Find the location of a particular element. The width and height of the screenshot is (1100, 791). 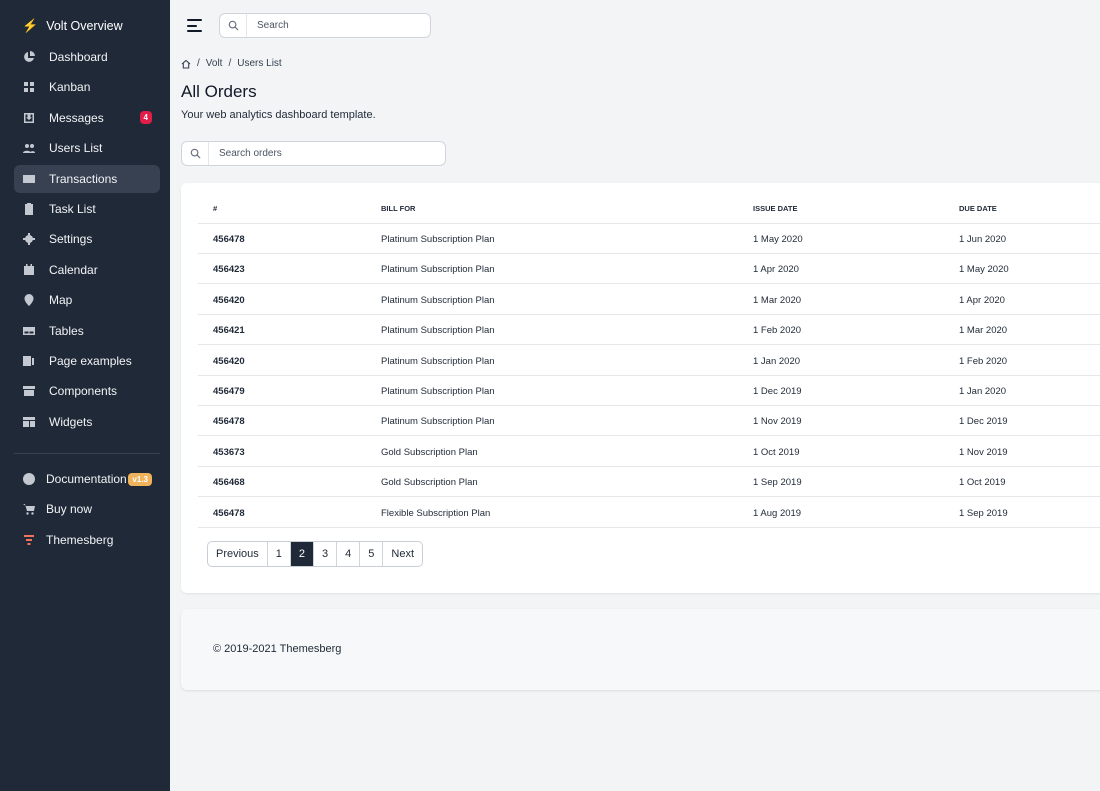

sidebar-item-users-list: Users List is located at coordinates (87, 148).